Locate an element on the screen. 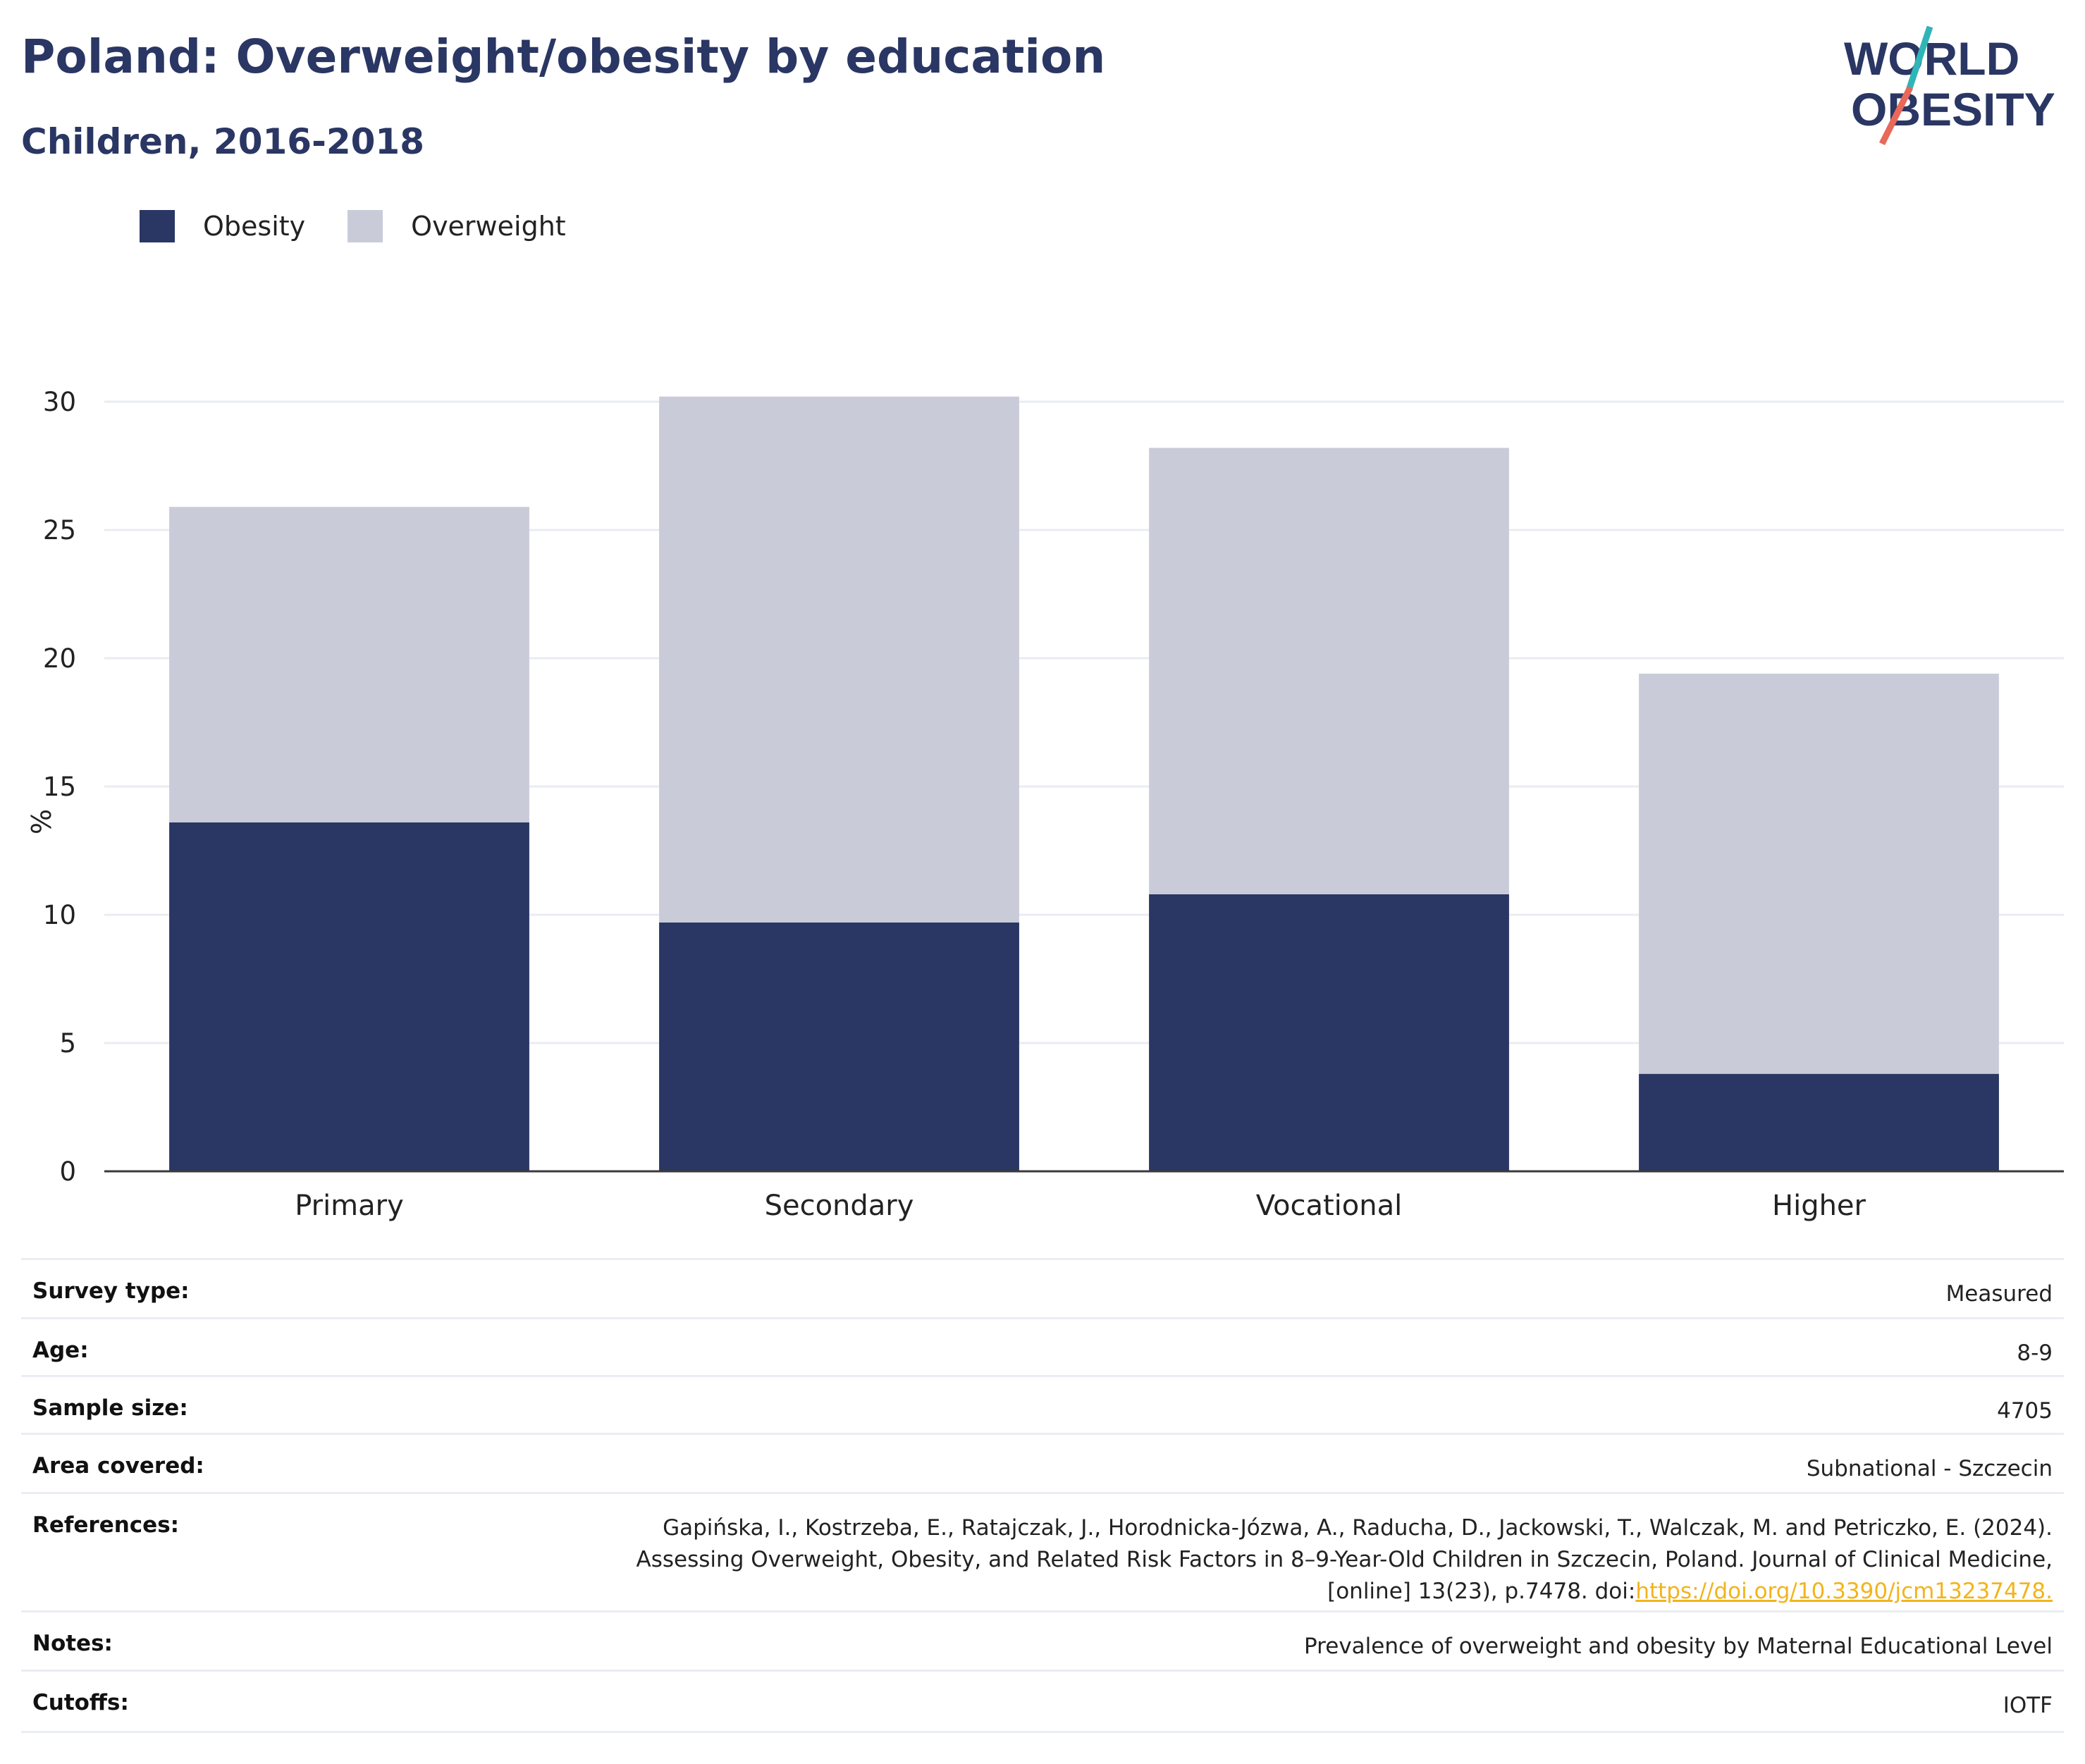  bar-obesity-secondary is located at coordinates (839, 1046).